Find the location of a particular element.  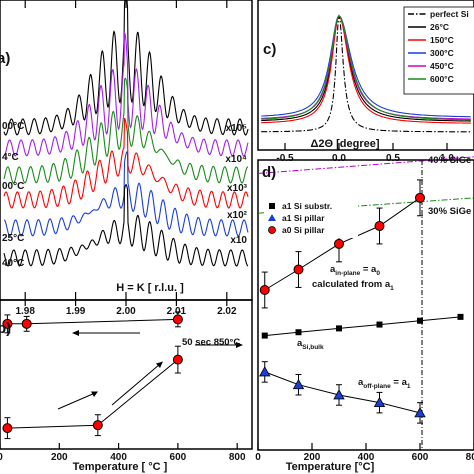

panel-d-offplane-annotation: aoff-plane = a1 is located at coordinates (384, 383).